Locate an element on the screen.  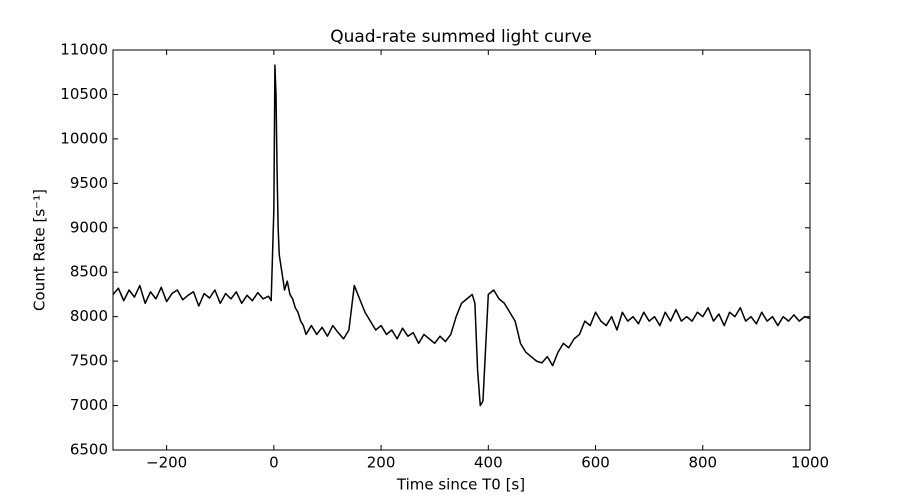
x-tick-label: 400 is located at coordinates (488, 463).